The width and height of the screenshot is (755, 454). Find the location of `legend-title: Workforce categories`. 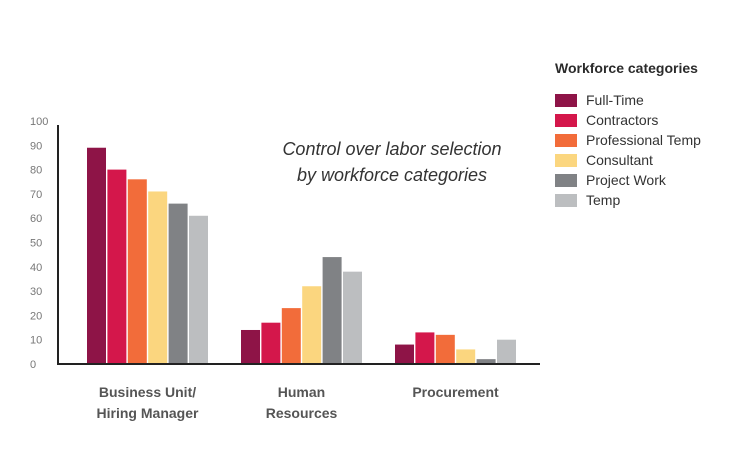

legend-title: Workforce categories is located at coordinates (626, 68).